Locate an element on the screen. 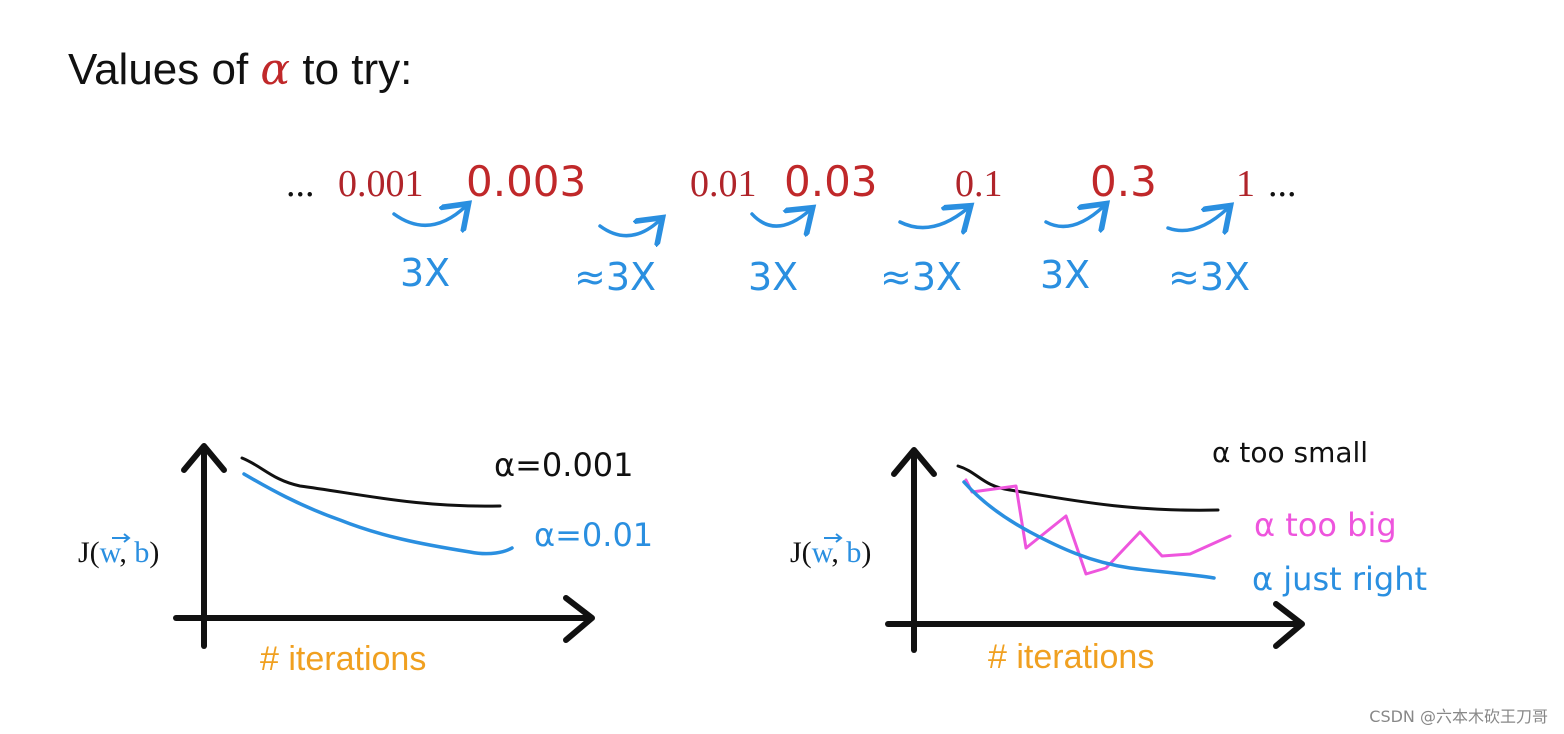 The height and width of the screenshot is (734, 1564). left-plot: J(w, b) # iterations α=0.001 α=0.01 is located at coordinates (365, 560).